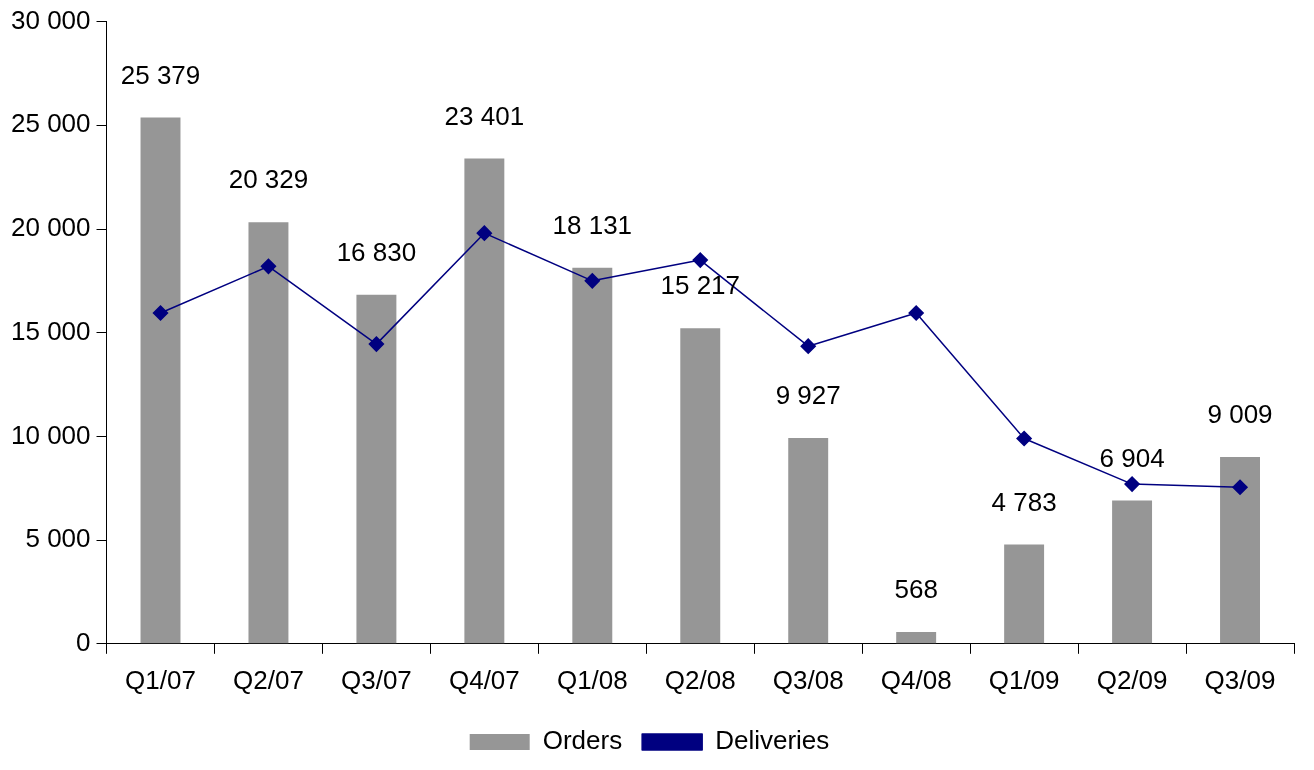  I want to click on x-tick-label: Q4/07, so click(484, 679).